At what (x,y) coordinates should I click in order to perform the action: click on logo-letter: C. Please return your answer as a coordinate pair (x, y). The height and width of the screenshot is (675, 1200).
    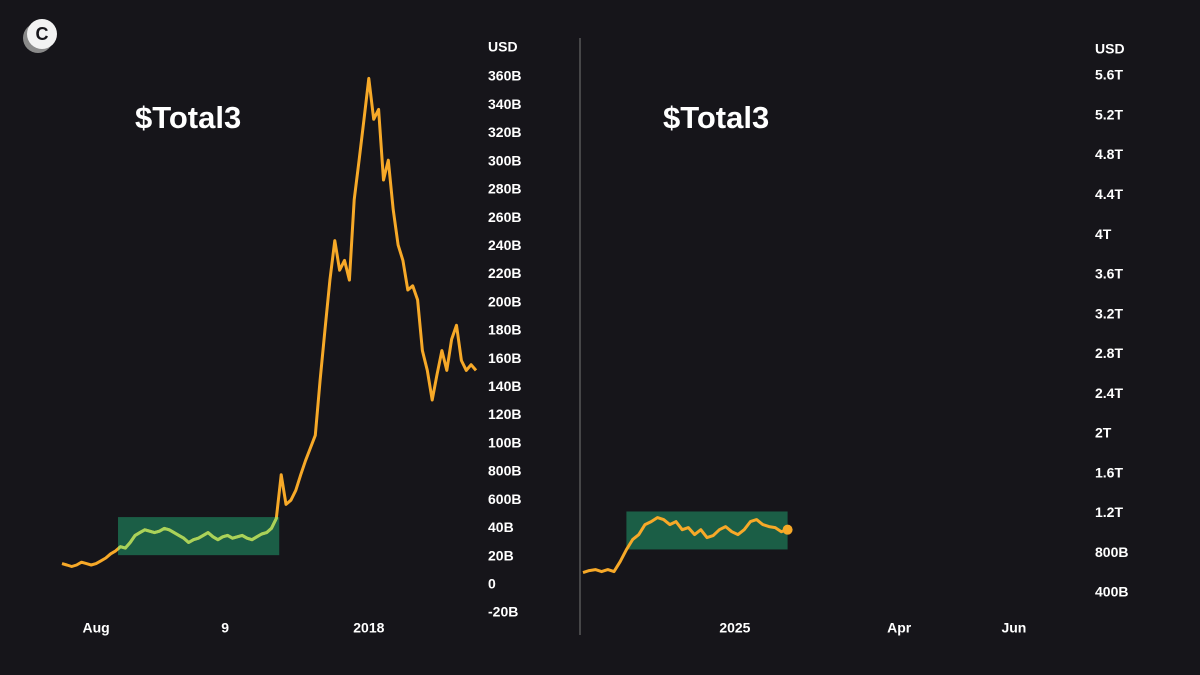
    Looking at the image, I should click on (42, 34).